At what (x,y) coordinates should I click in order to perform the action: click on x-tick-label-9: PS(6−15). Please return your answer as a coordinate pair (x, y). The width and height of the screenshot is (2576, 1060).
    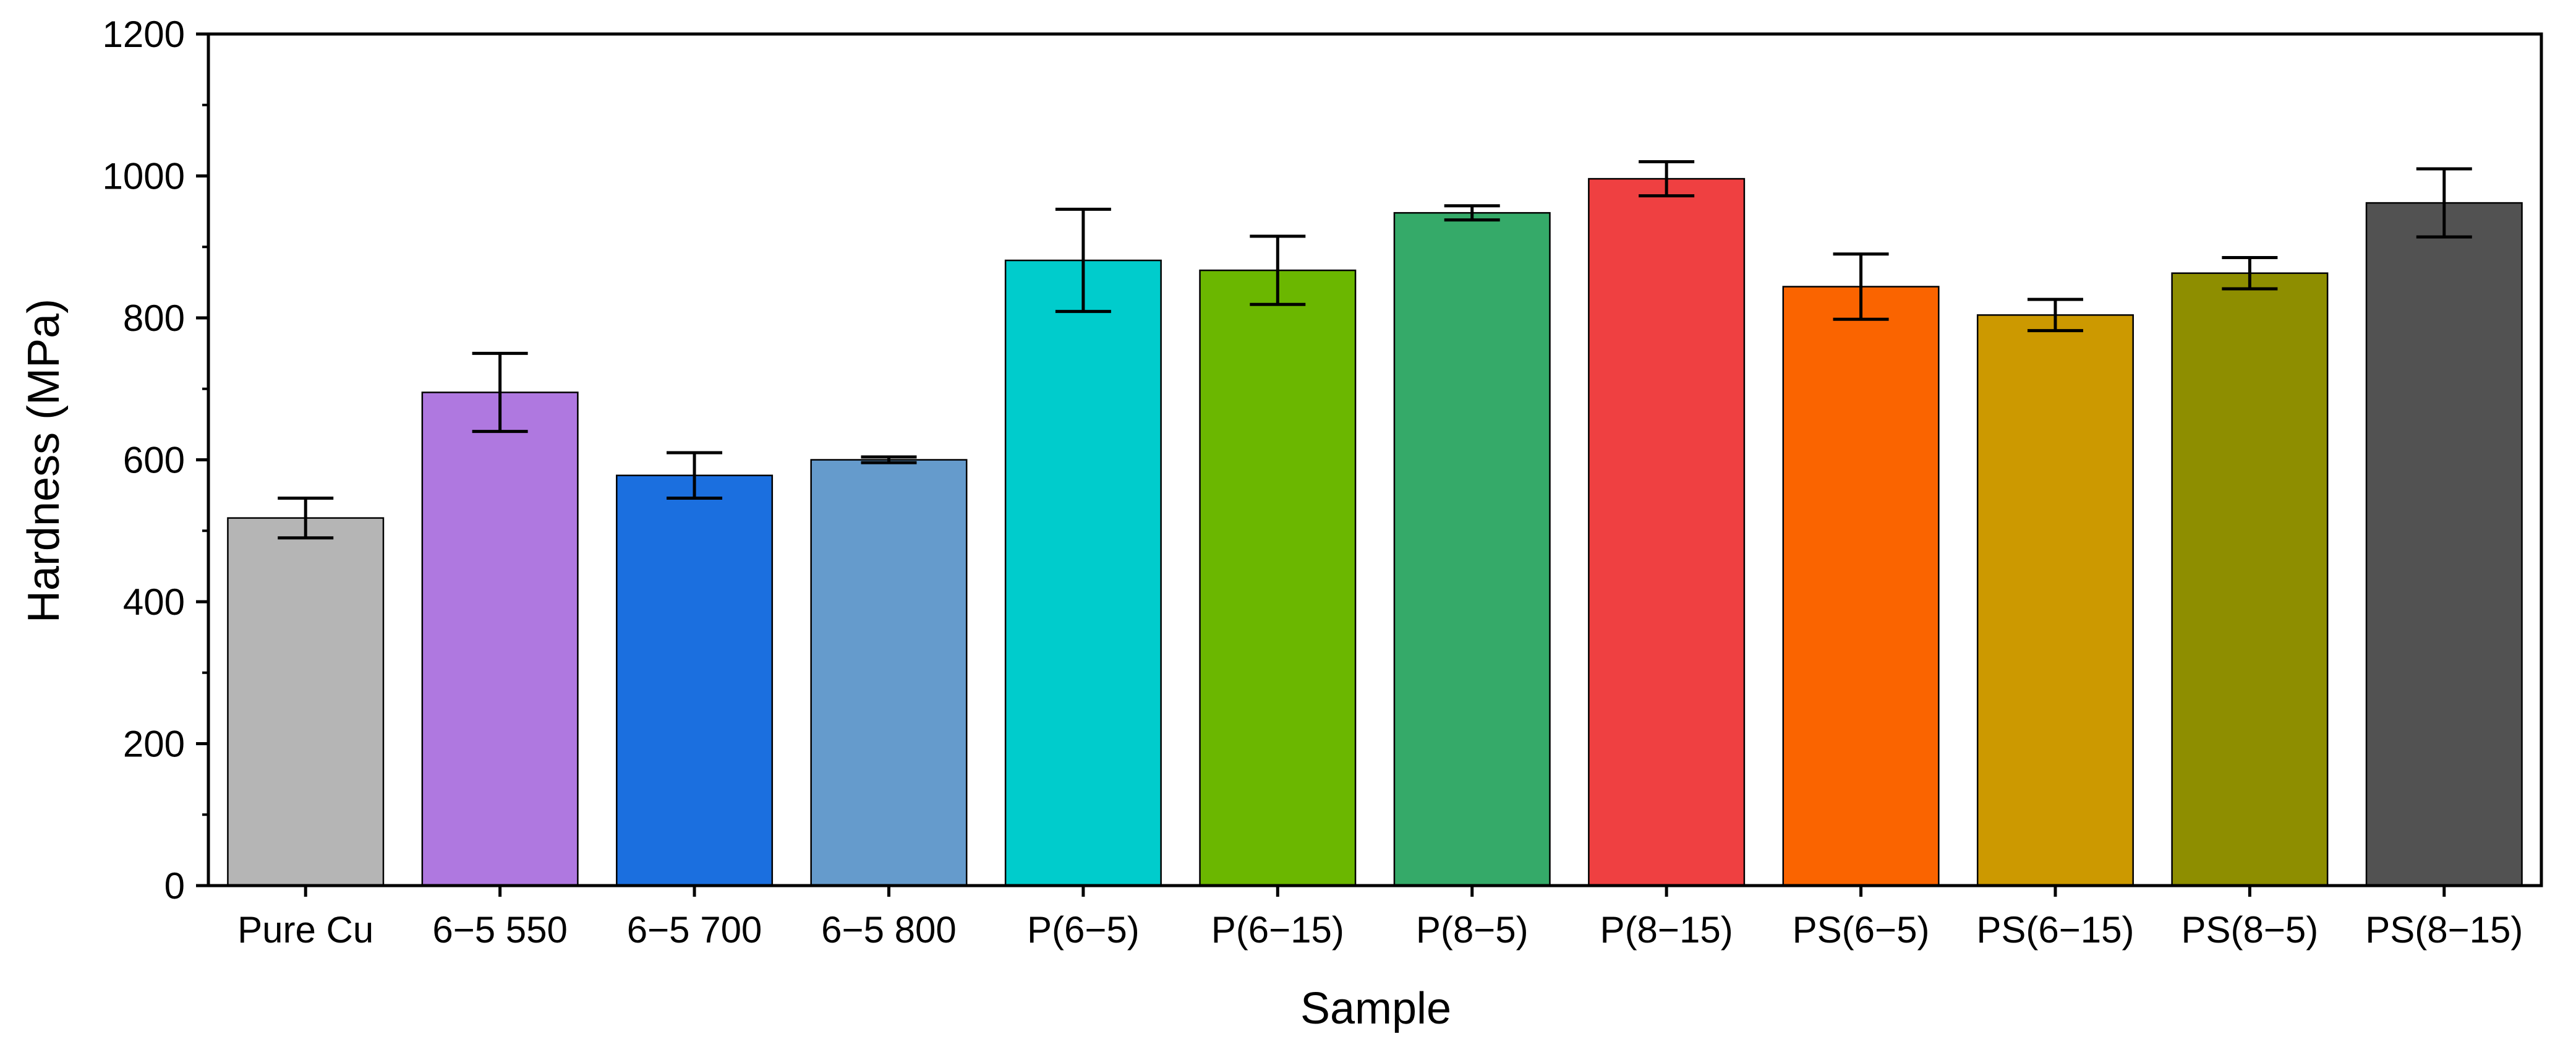
    Looking at the image, I should click on (2055, 930).